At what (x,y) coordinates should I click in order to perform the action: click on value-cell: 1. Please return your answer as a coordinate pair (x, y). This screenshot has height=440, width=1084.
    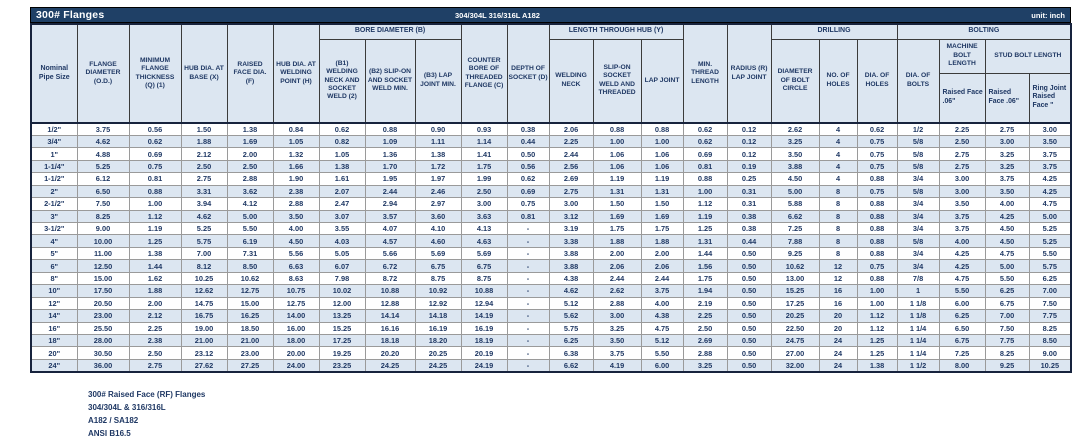
    Looking at the image, I should click on (918, 291).